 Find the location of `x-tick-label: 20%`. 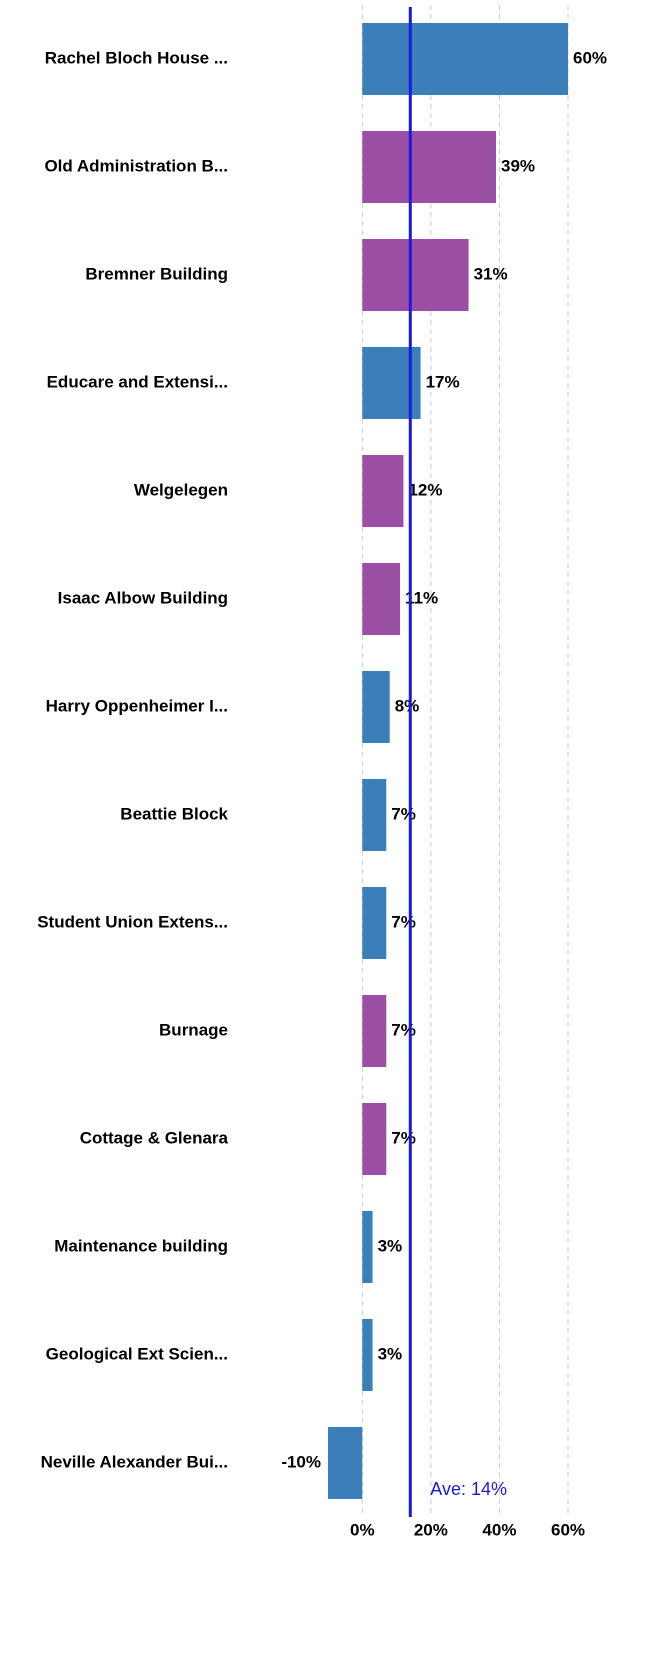

x-tick-label: 20% is located at coordinates (431, 1529).